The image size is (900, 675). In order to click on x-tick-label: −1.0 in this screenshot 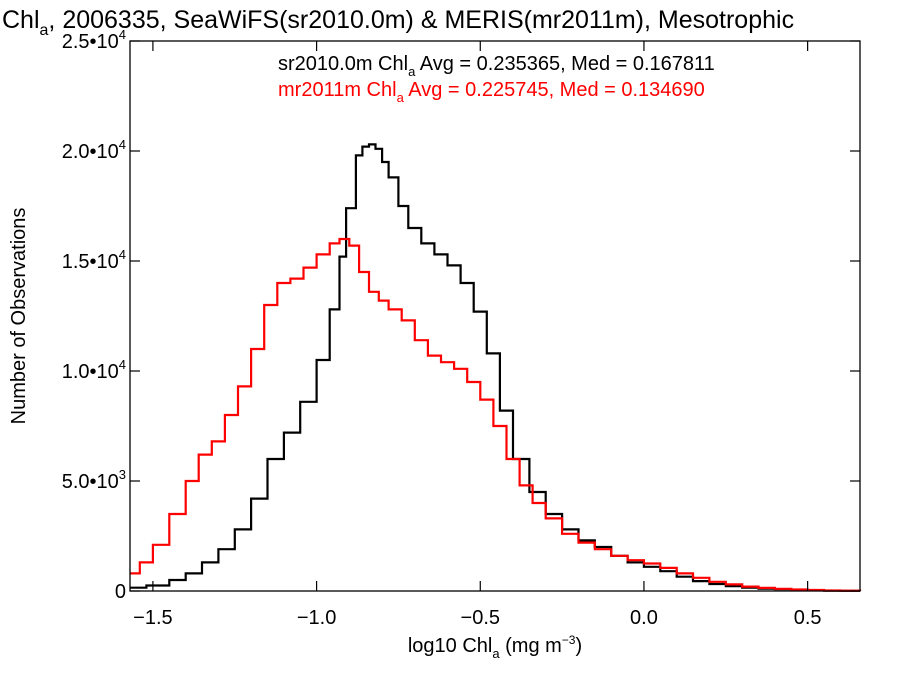, I will do `click(316, 618)`.